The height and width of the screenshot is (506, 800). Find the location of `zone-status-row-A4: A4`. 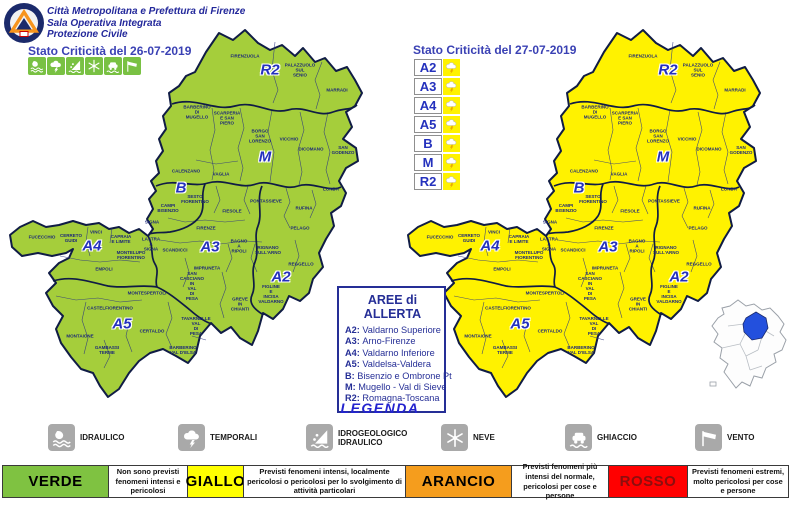

zone-status-row-A4: A4 is located at coordinates (437, 105).